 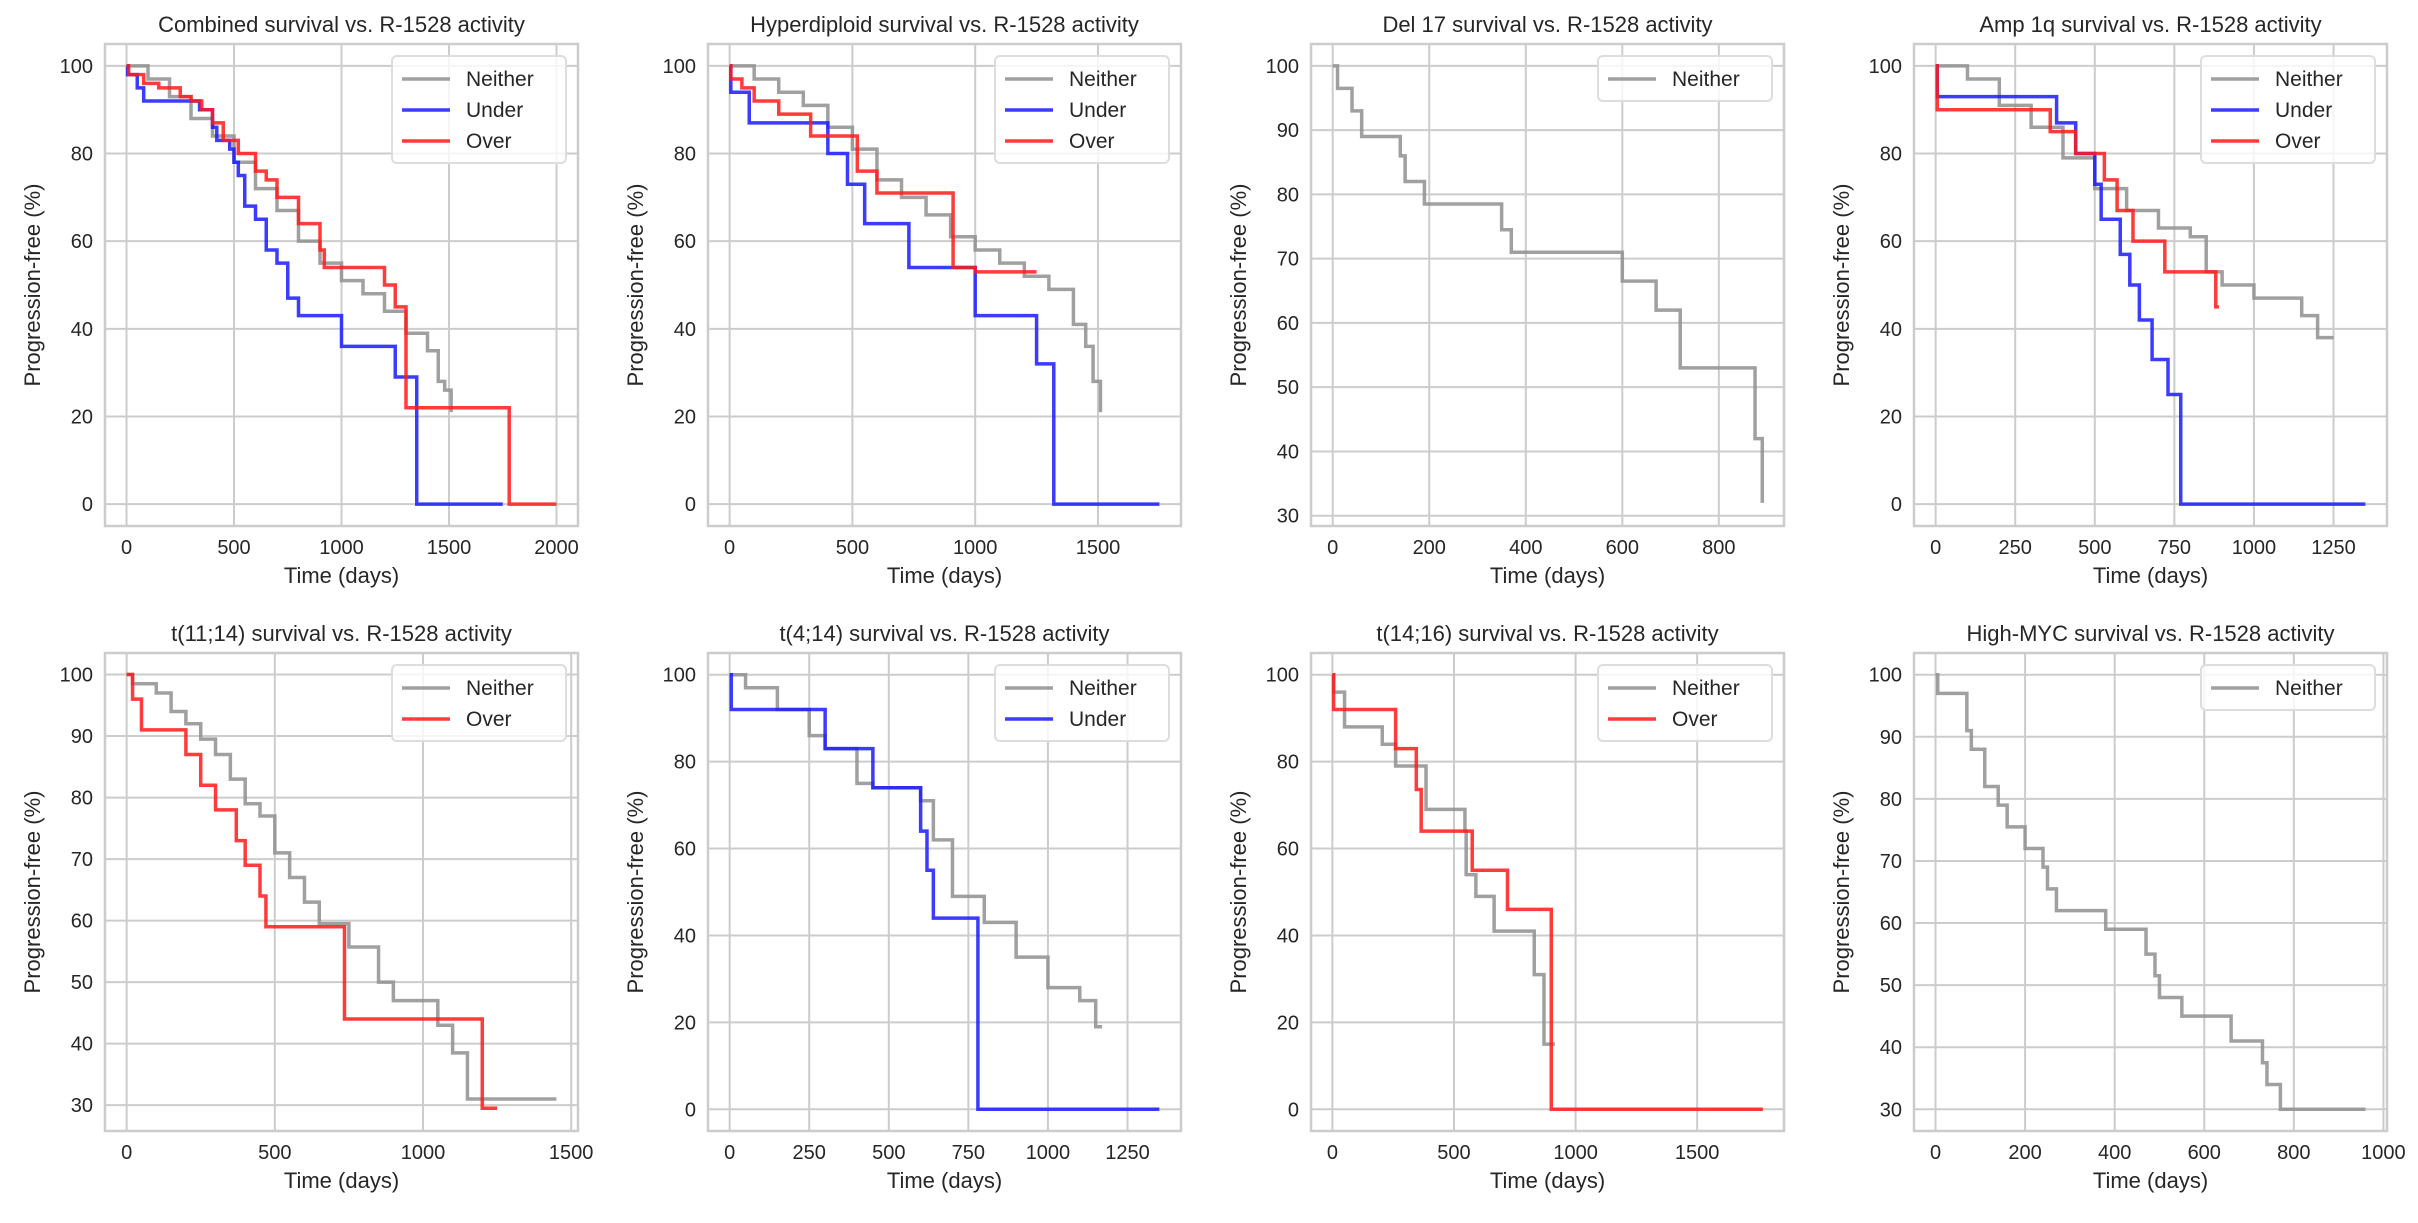 I want to click on legend-label-over: Over, so click(x=2298, y=141).